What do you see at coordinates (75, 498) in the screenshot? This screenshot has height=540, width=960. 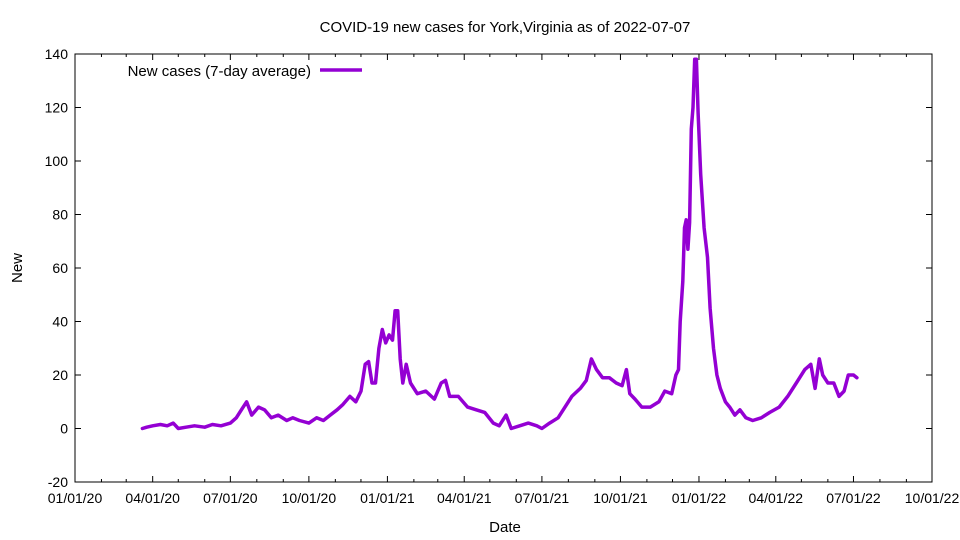 I see `x-tick-label: 01/01/20` at bounding box center [75, 498].